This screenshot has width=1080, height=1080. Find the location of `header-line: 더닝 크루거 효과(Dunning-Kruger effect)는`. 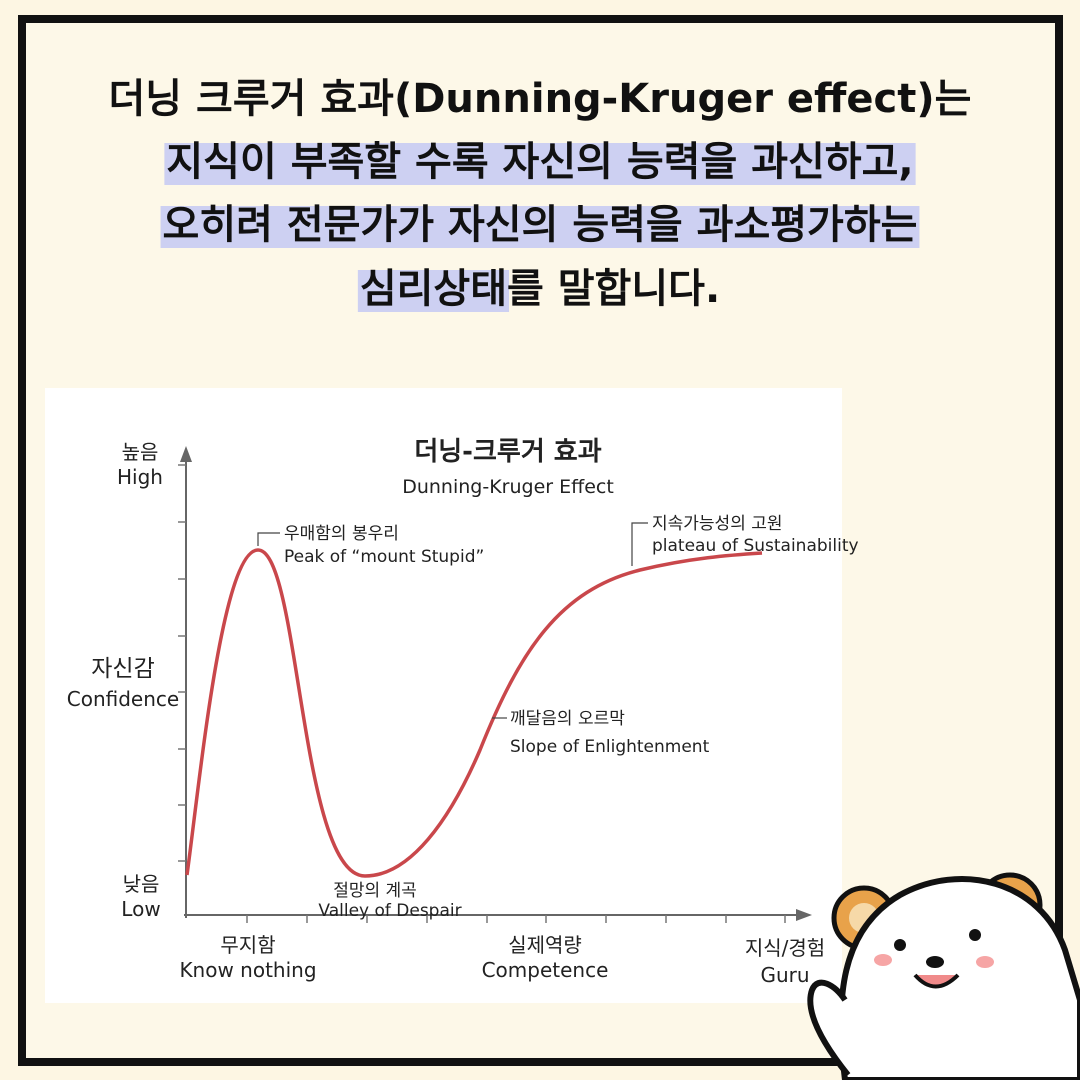

header-line: 더닝 크루거 효과(Dunning-Kruger effect)는 is located at coordinates (540, 99).